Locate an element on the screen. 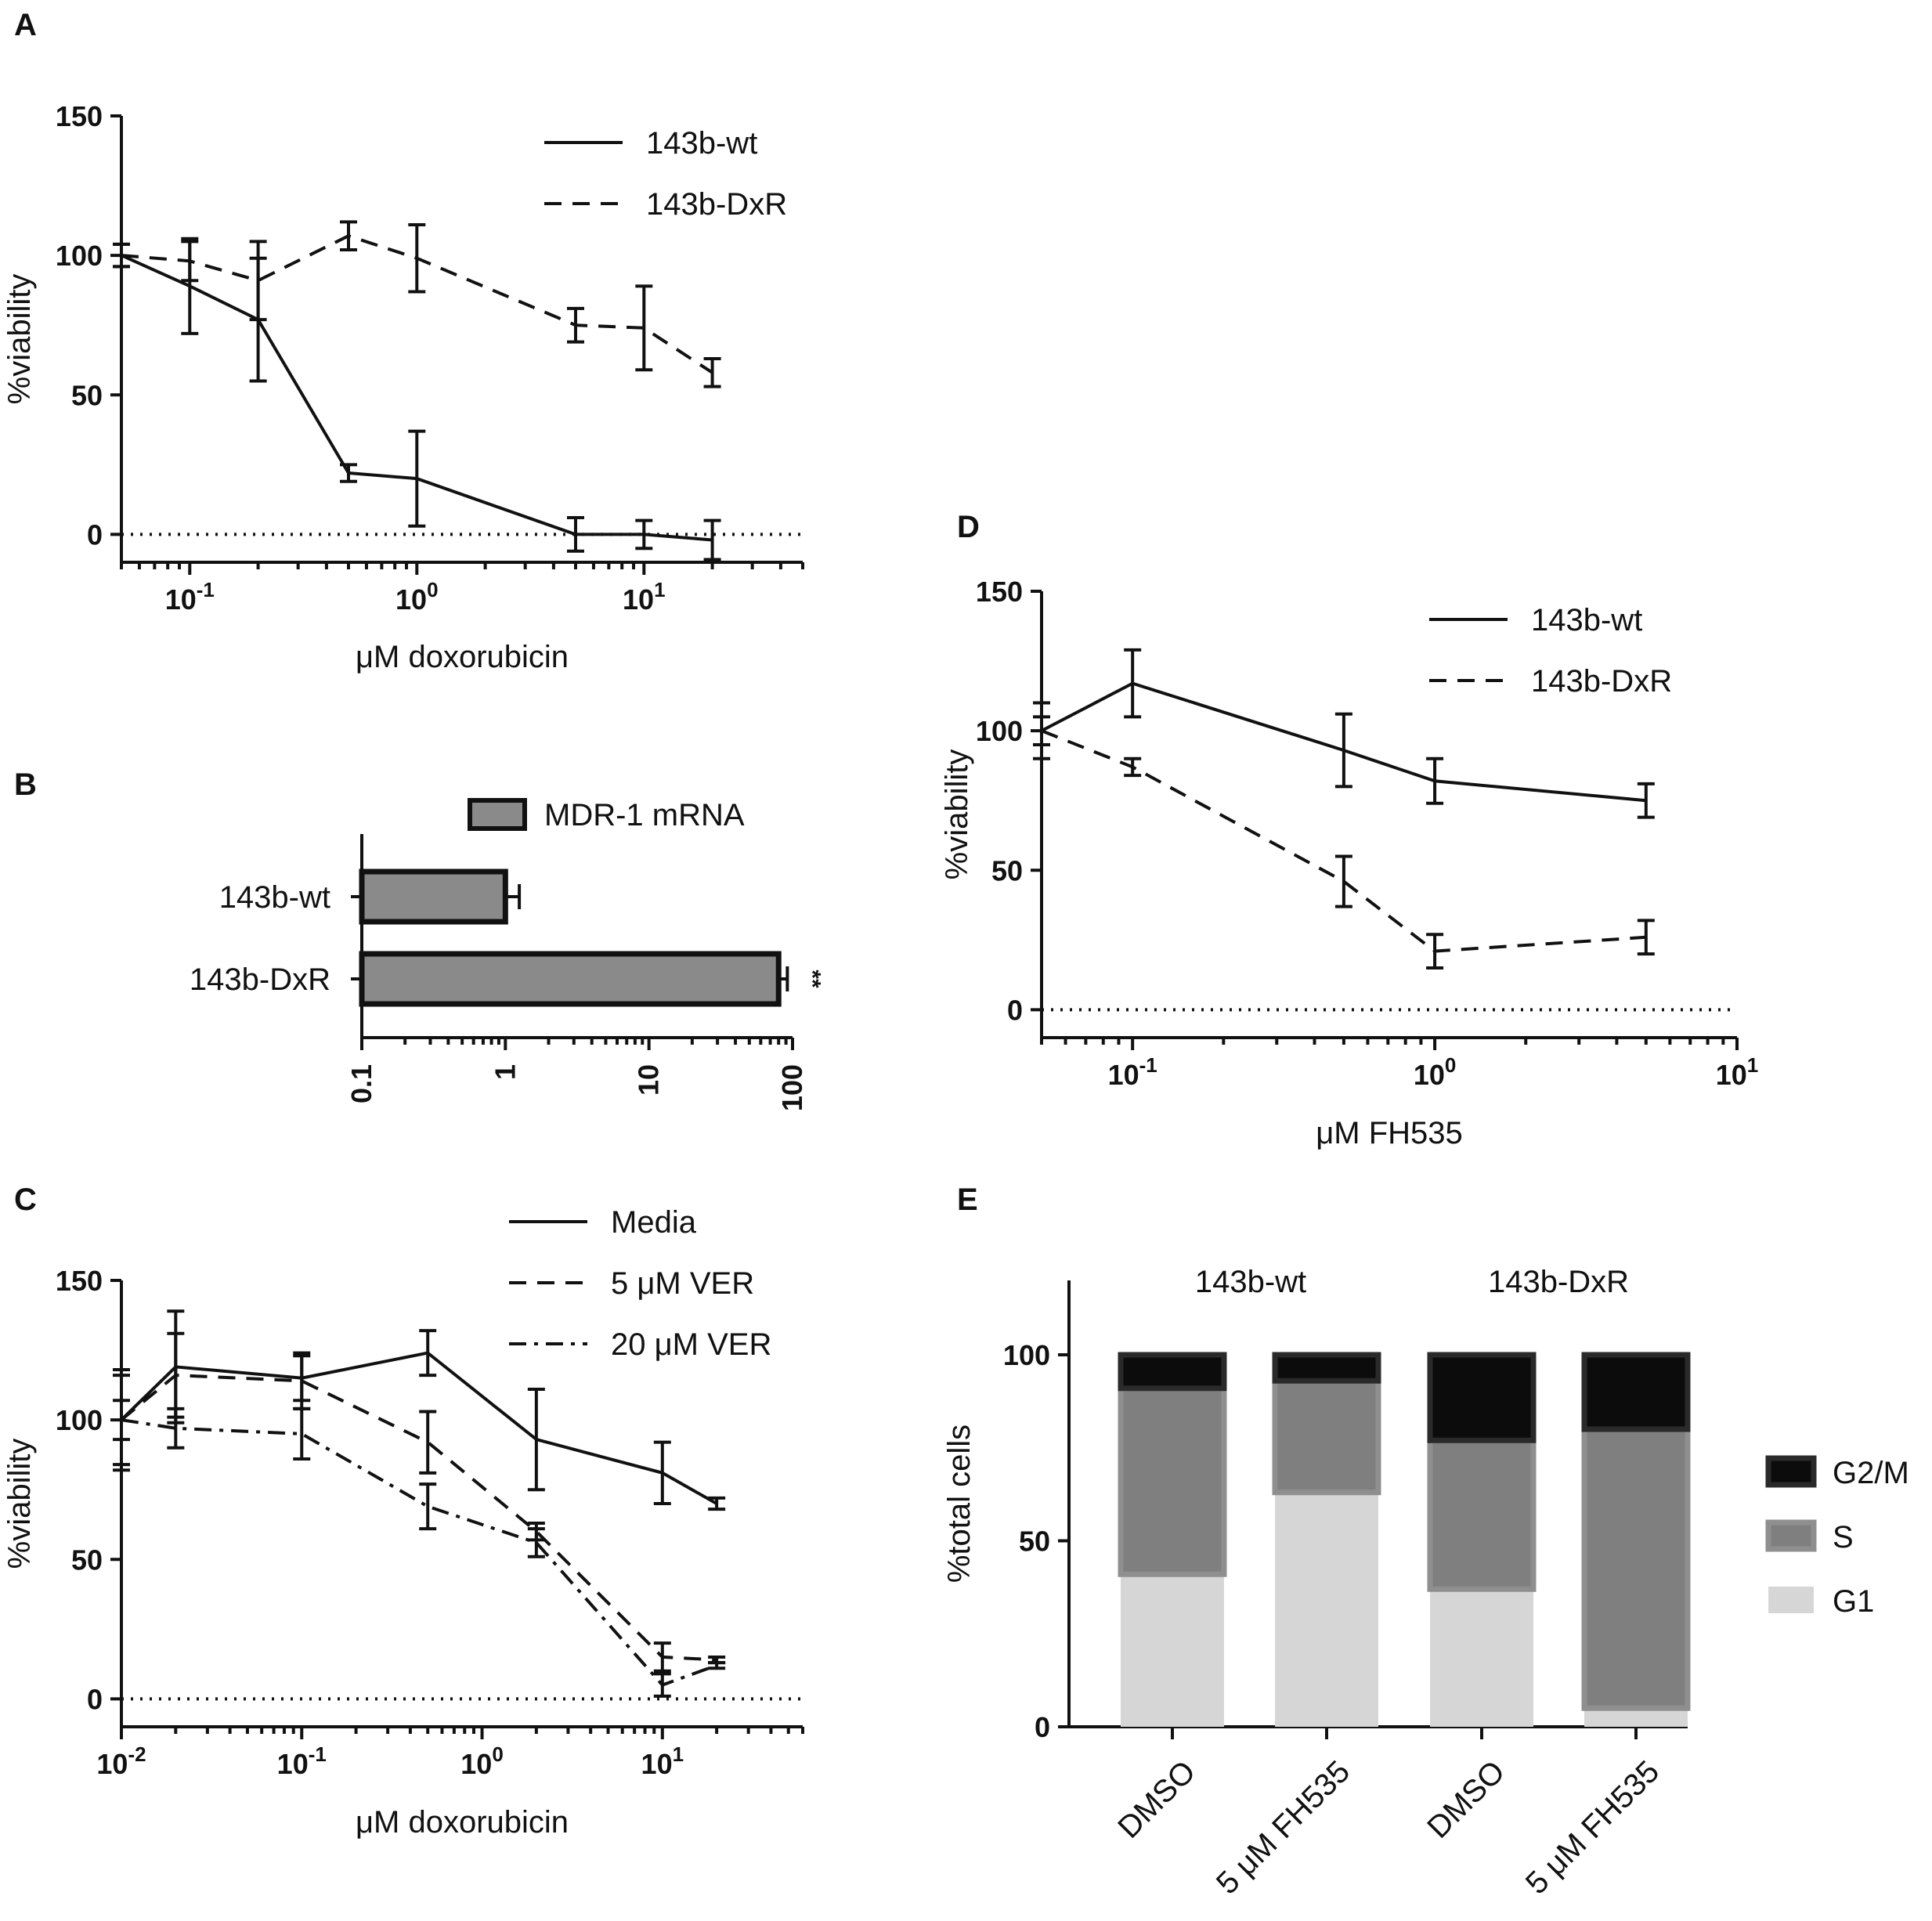  legend-swatch-g1 is located at coordinates (1791, 1600).